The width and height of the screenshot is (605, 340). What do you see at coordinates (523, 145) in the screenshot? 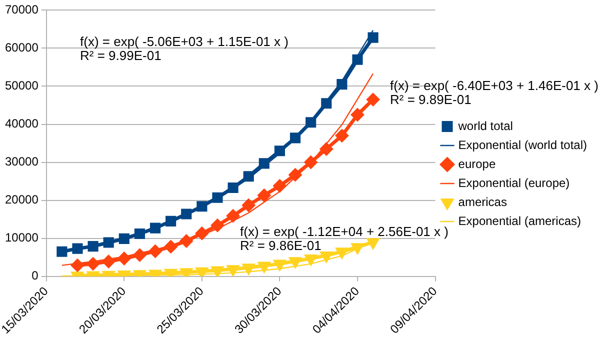
I see `legend-label: Exponential (world total)` at bounding box center [523, 145].